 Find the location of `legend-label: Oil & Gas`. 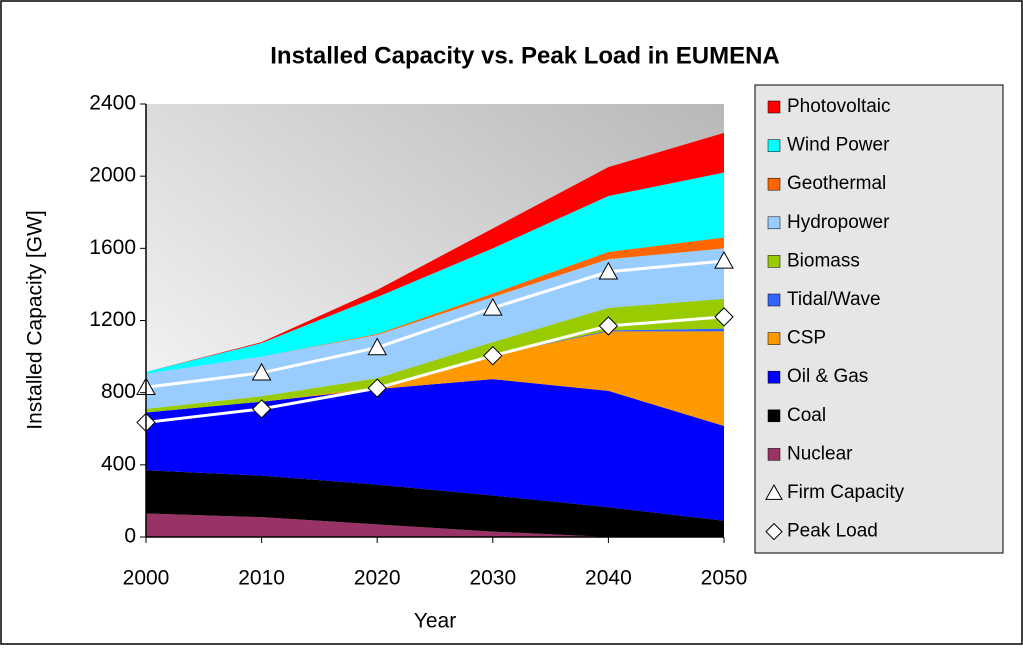

legend-label: Oil & Gas is located at coordinates (827, 376).